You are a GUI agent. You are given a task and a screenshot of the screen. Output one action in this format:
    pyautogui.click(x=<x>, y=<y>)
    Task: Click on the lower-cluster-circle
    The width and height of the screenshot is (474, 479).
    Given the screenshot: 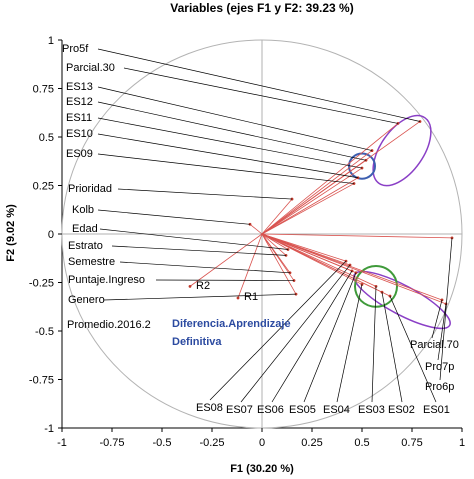 What is the action you would take?
    pyautogui.click(x=376, y=286)
    